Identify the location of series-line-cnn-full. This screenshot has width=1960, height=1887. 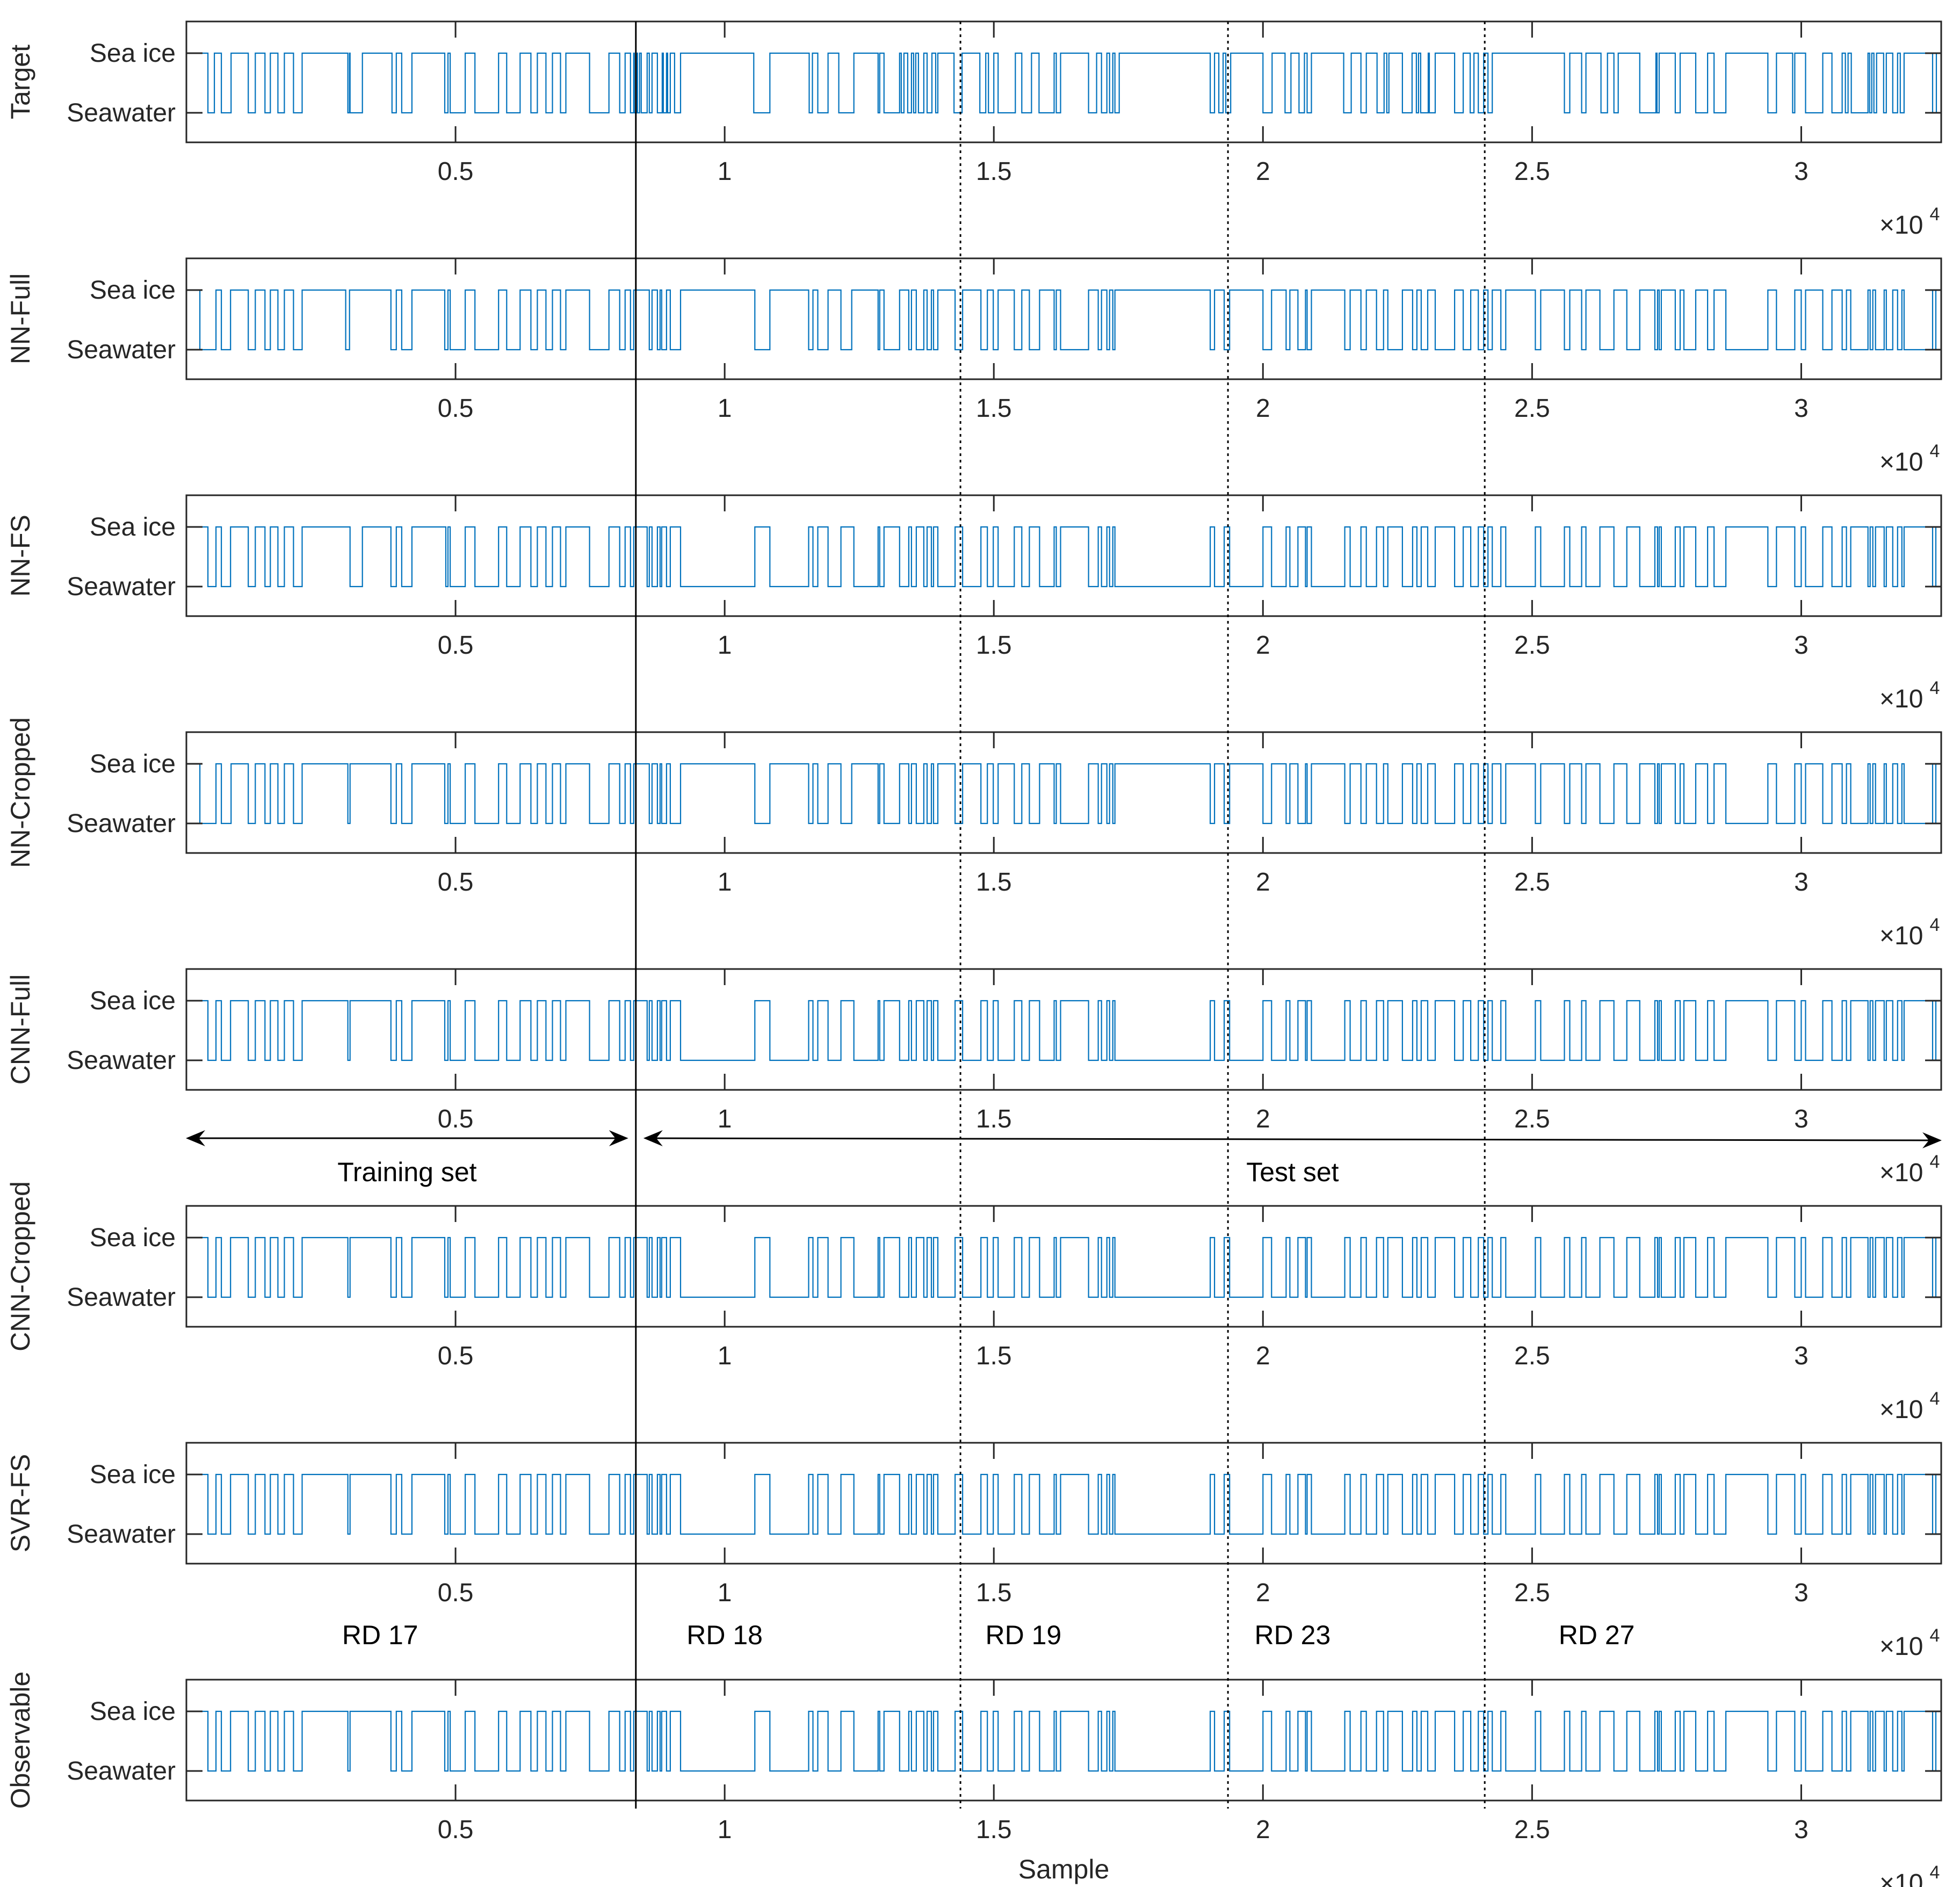
(1063, 1030).